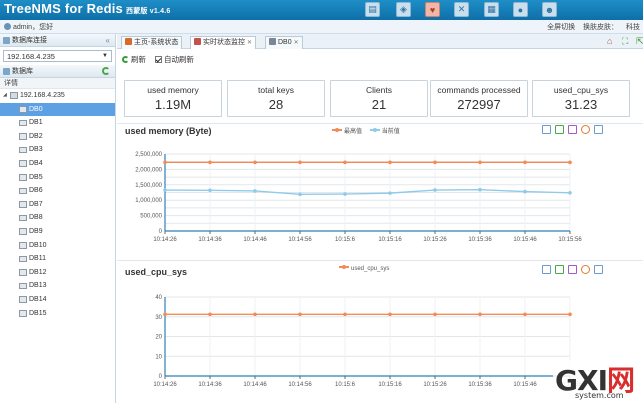 The height and width of the screenshot is (403, 643). I want to click on user-icon: ☻, so click(549, 9).